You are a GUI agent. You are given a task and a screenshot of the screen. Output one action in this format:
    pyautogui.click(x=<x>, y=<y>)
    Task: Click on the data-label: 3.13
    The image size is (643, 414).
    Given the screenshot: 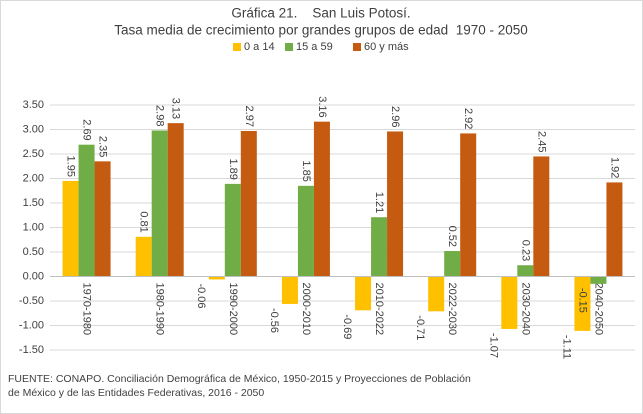 What is the action you would take?
    pyautogui.click(x=176, y=108)
    